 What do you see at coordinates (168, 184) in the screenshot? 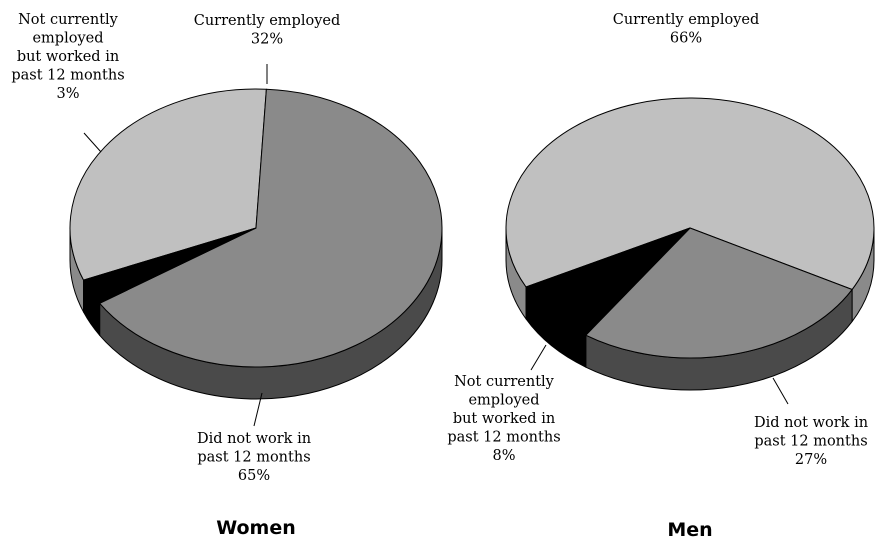
I see `pie-slice-employed` at bounding box center [168, 184].